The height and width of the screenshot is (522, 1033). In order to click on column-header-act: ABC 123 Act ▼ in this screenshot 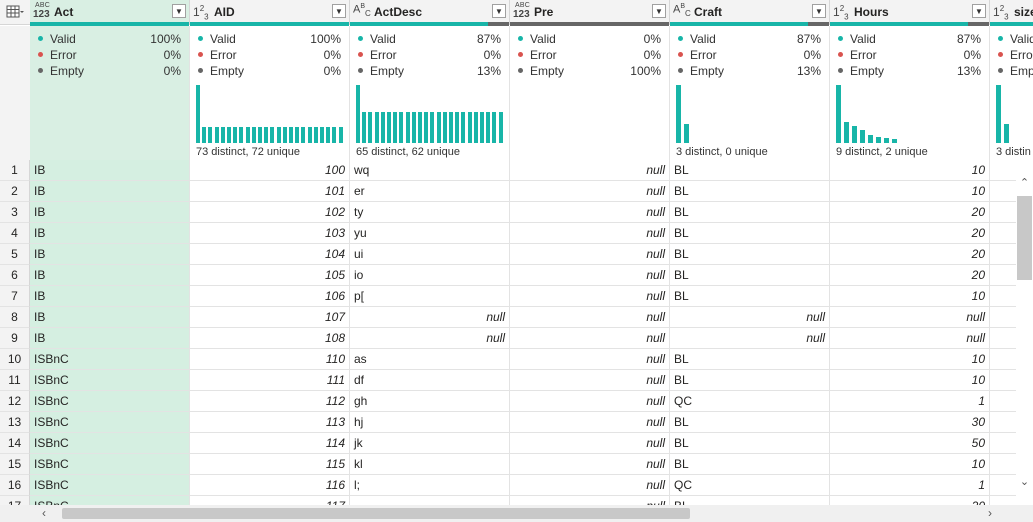, I will do `click(110, 12)`.